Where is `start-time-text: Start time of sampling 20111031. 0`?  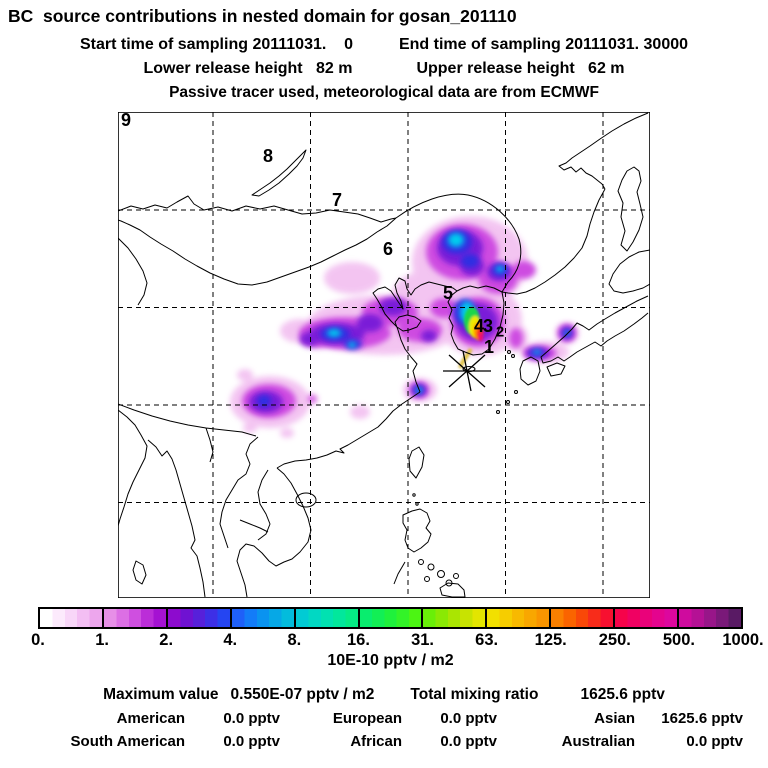
start-time-text: Start time of sampling 20111031. 0 is located at coordinates (216, 44).